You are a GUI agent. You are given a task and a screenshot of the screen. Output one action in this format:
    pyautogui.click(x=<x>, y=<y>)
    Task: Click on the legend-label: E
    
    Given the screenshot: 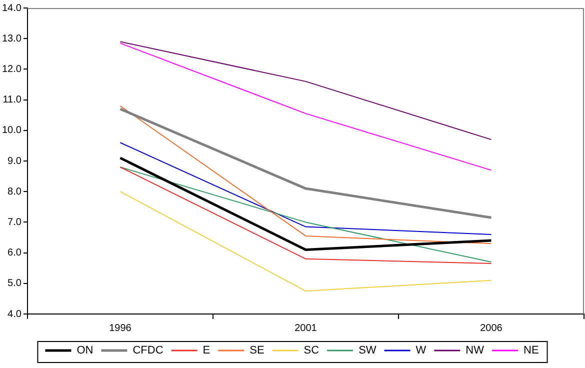 What is the action you would take?
    pyautogui.click(x=206, y=350)
    